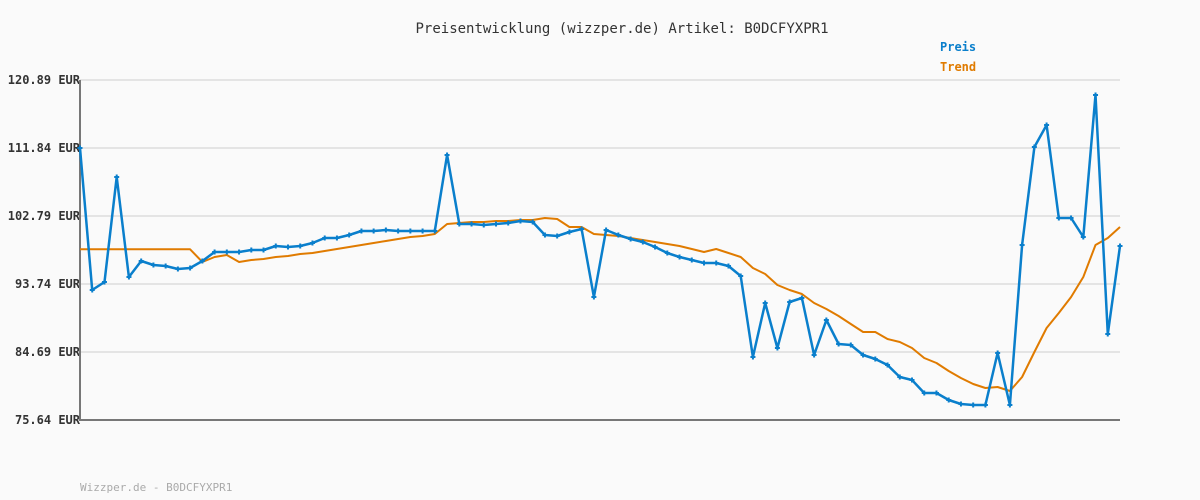  Describe the element at coordinates (44, 216) in the screenshot. I see `y-tick-label: 102.79 EUR` at that location.